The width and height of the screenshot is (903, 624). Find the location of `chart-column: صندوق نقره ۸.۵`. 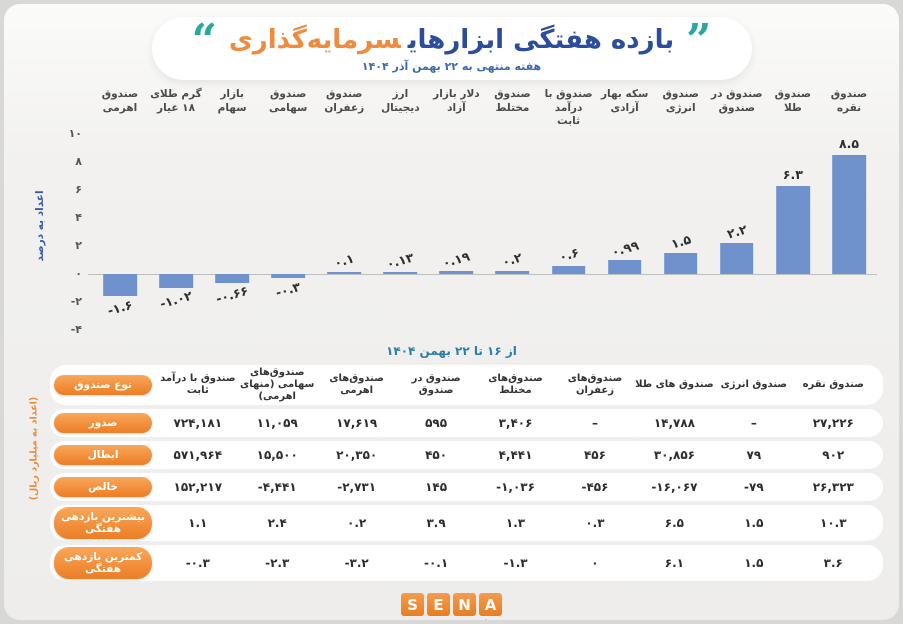

chart-column: صندوق نقره ۸.۵ is located at coordinates (849, 210).